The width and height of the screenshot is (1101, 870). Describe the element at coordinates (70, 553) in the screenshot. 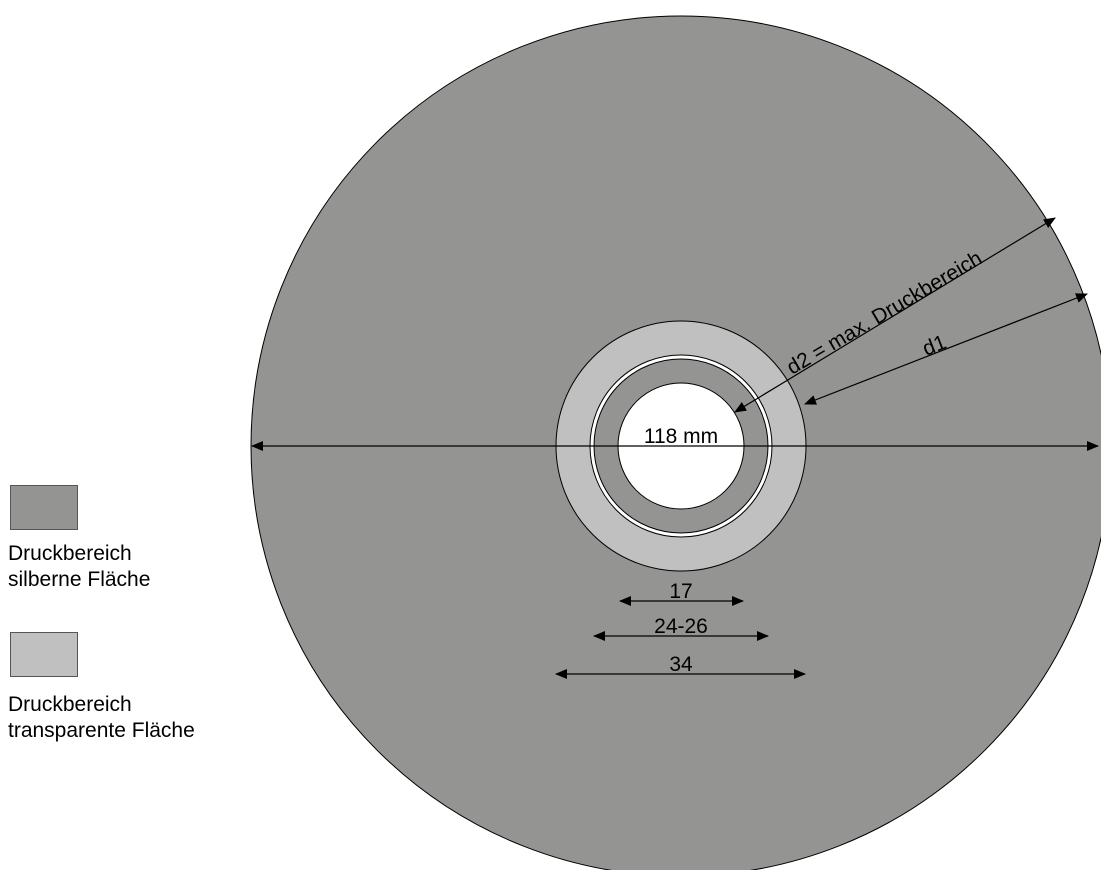

I see `legend-silver-line1: Druckbereich` at that location.